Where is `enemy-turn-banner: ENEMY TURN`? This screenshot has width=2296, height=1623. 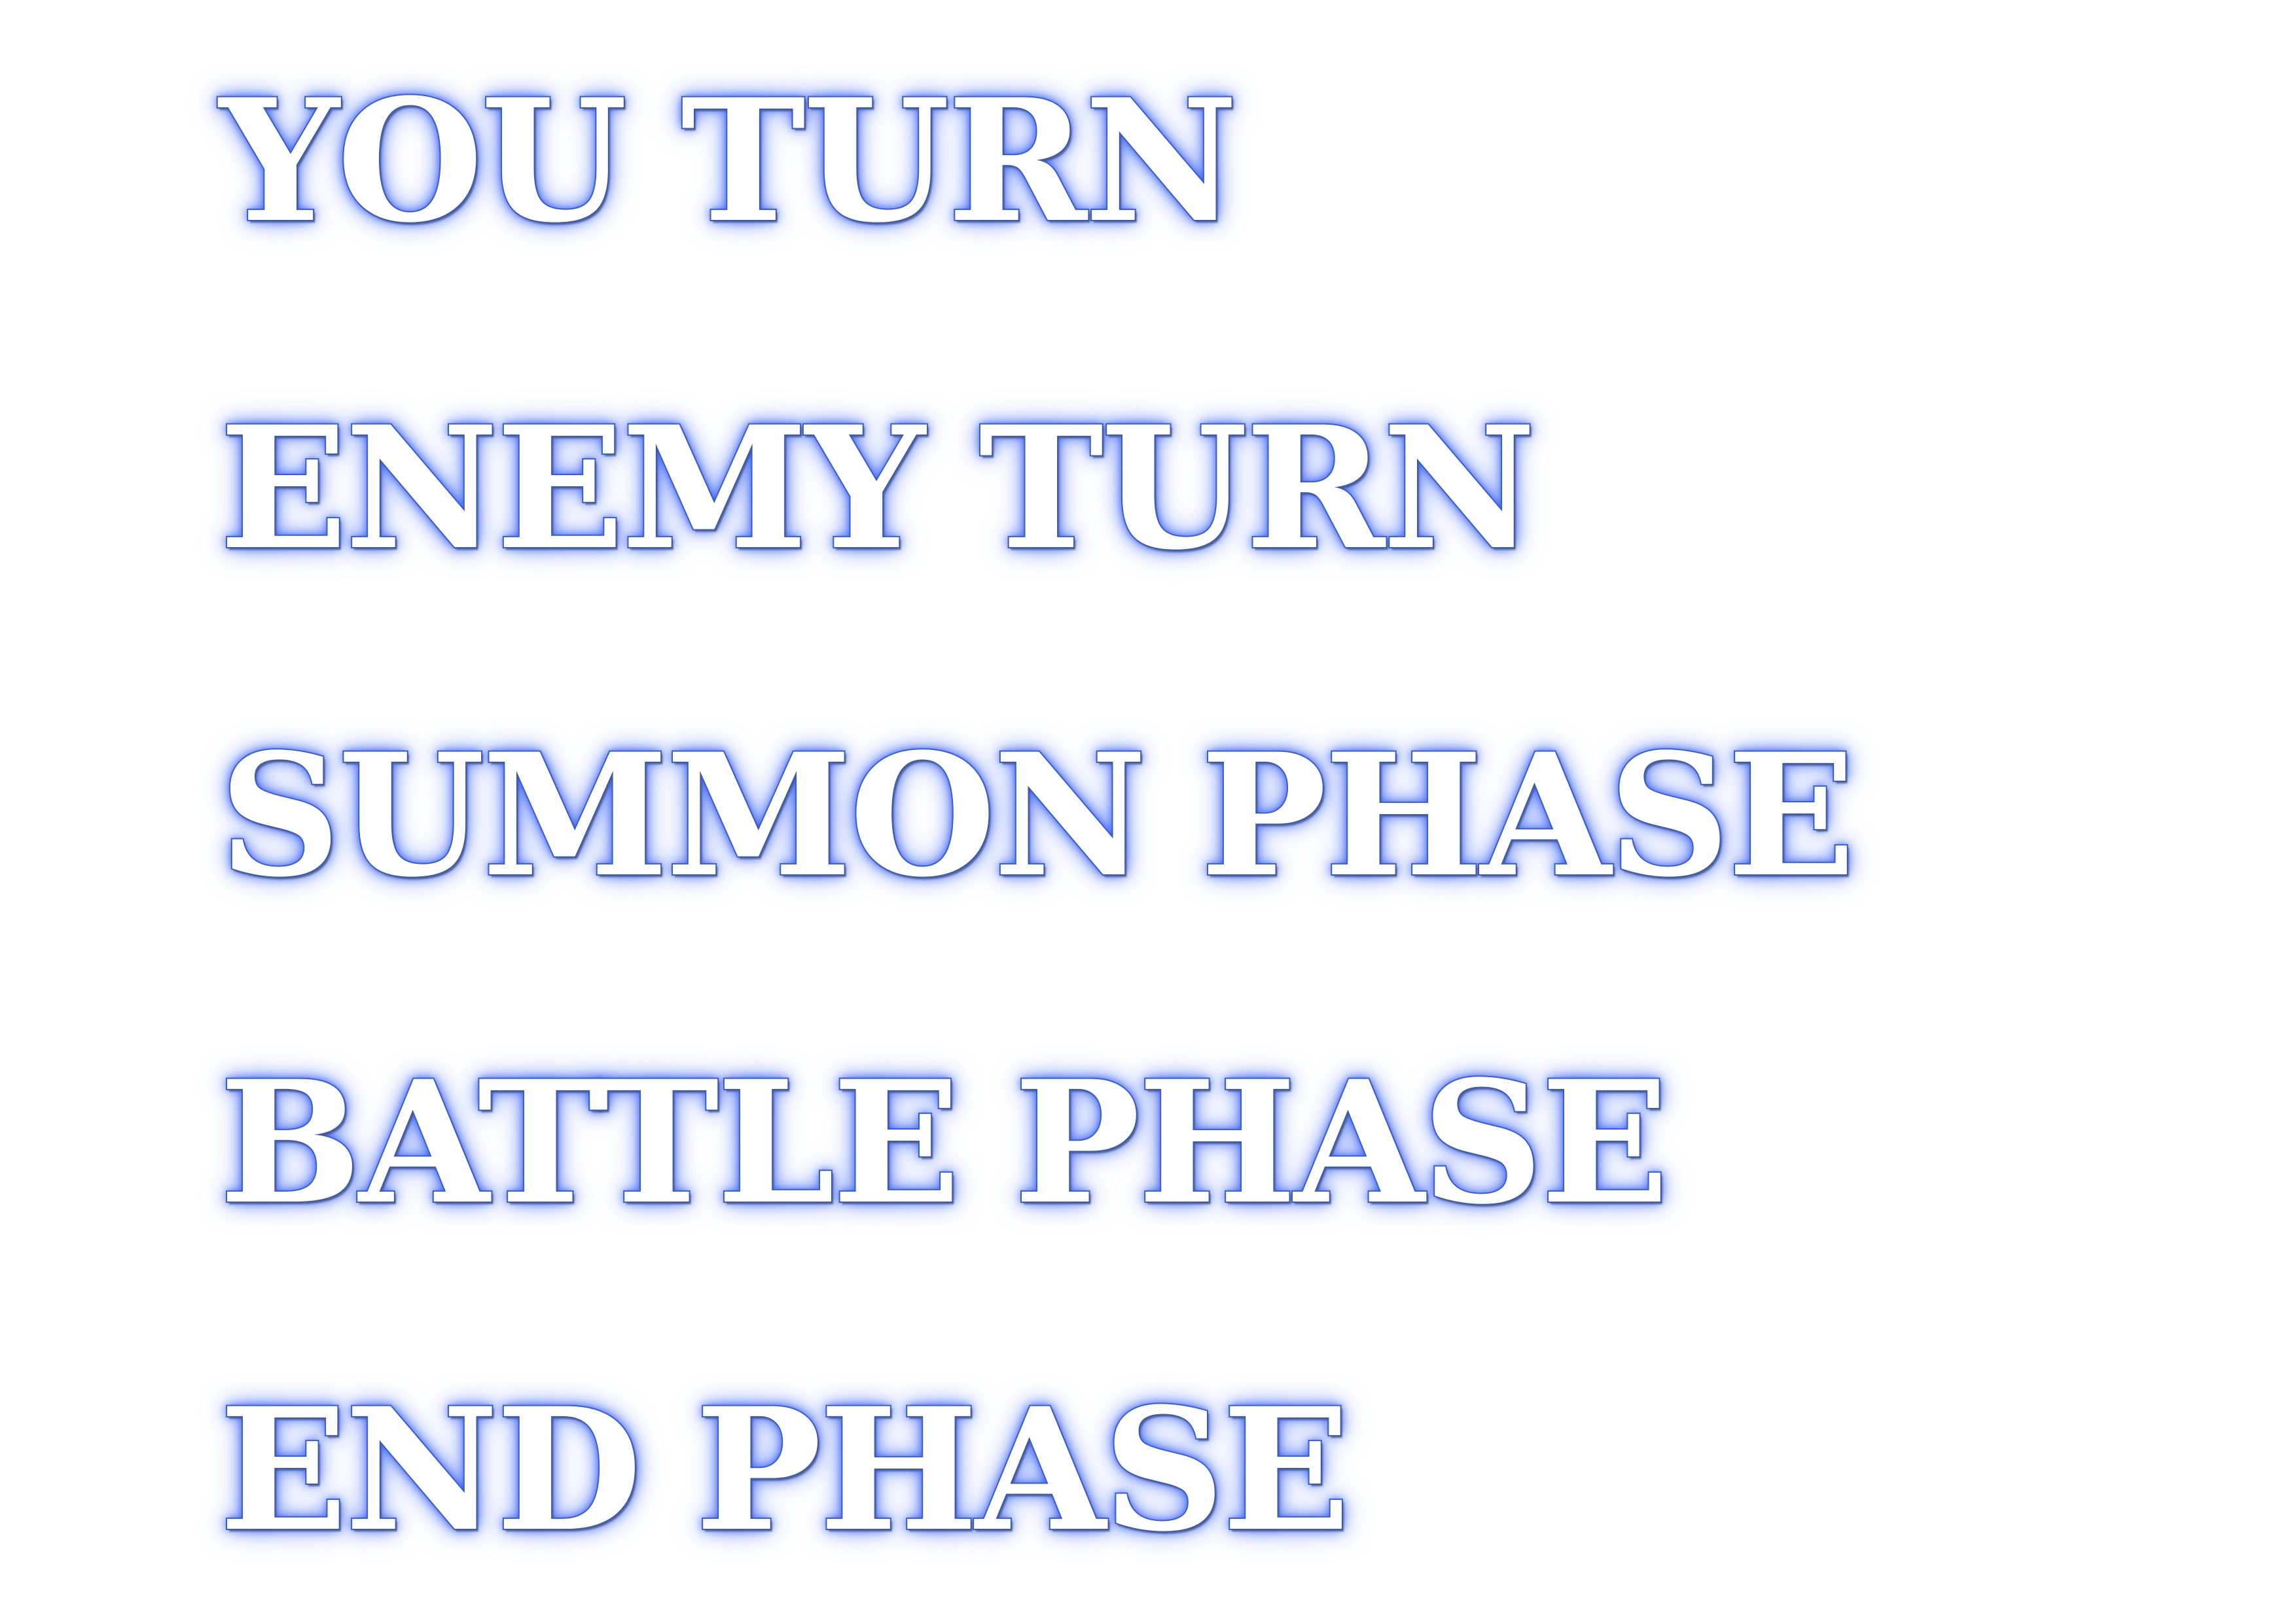 enemy-turn-banner: ENEMY TURN is located at coordinates (877, 488).